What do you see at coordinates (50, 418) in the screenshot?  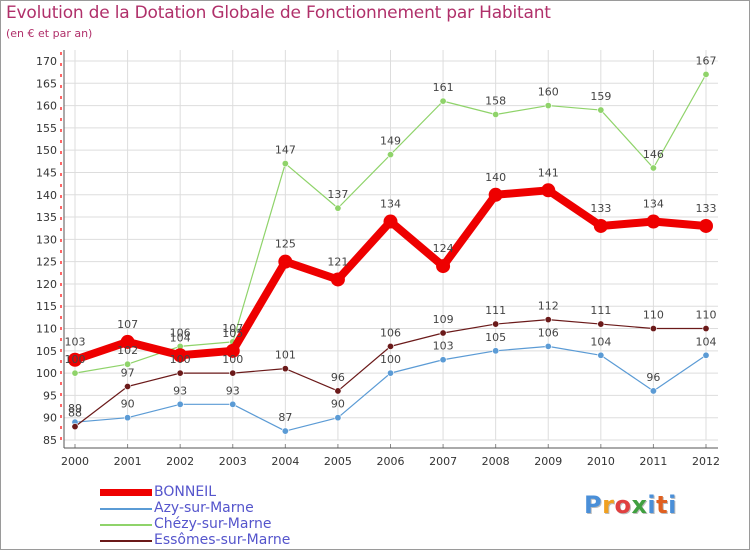 I see `y-tick-label: 90` at bounding box center [50, 418].